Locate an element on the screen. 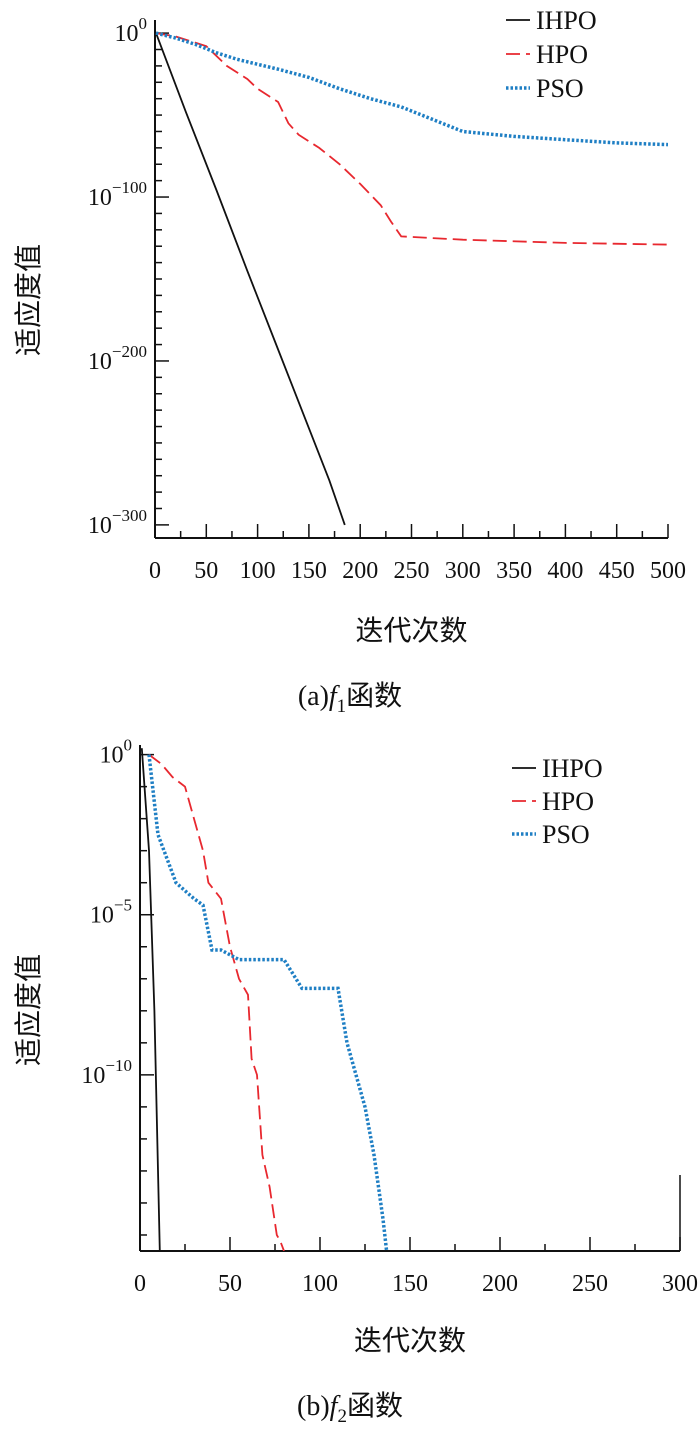 The image size is (700, 1442). x-tick-label: 500 is located at coordinates (668, 571).